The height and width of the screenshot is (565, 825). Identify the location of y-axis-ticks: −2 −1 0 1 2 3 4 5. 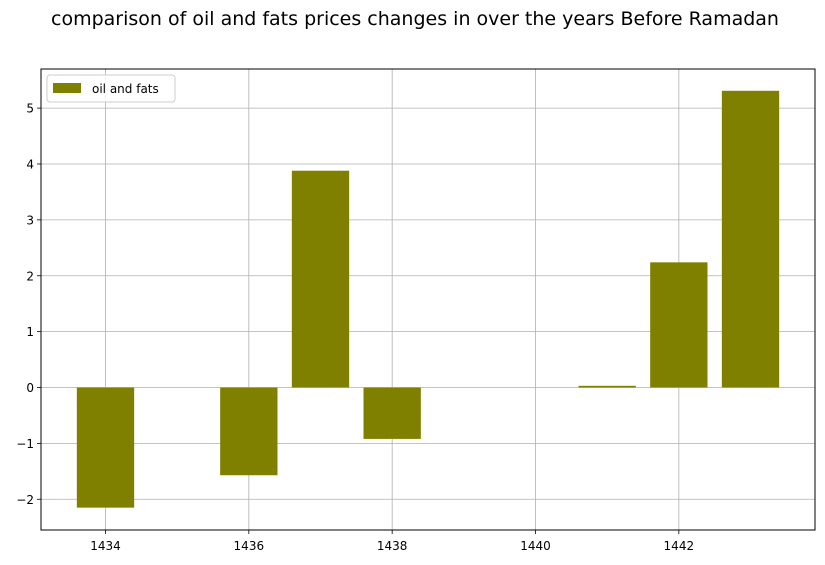
(28, 304).